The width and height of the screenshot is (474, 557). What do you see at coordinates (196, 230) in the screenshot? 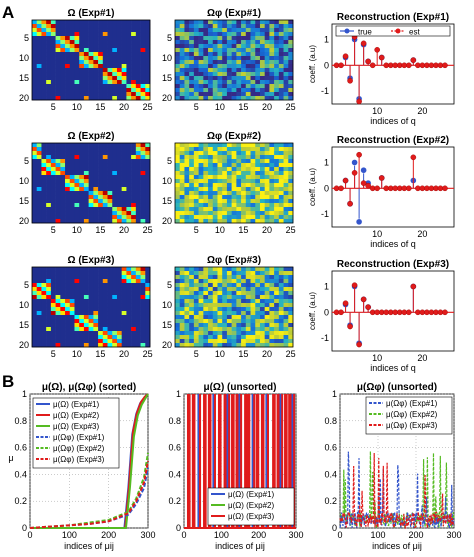
I see `x-tick-label: 5` at bounding box center [196, 230].